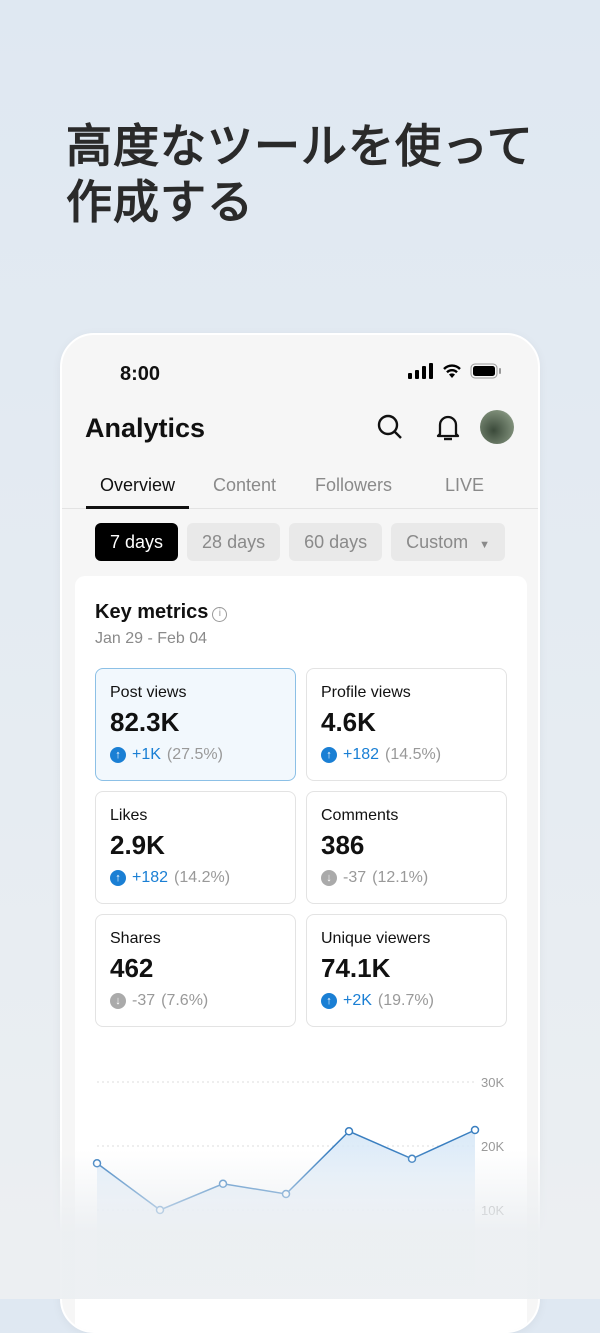  I want to click on bottom-fade, so click(300, 1224).